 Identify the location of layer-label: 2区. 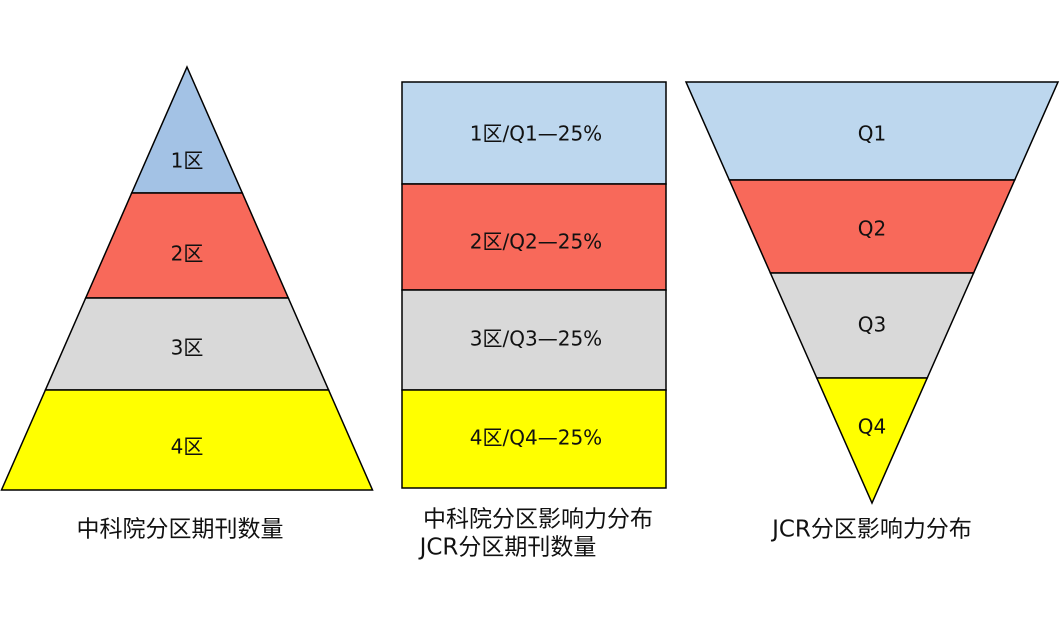
(187, 254).